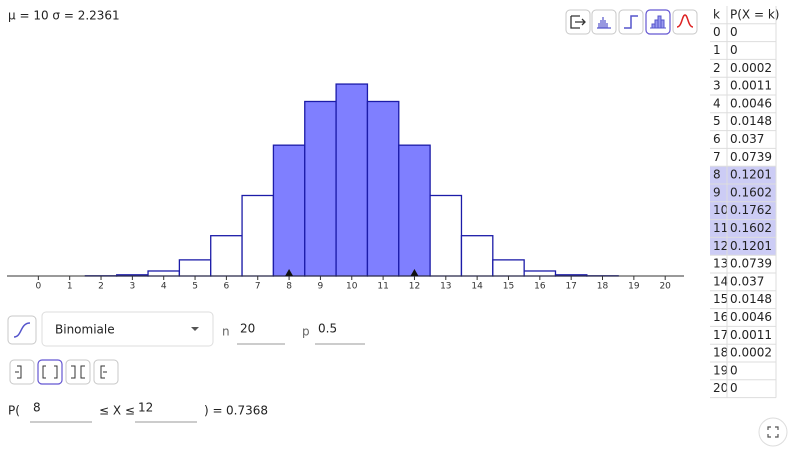 Image resolution: width=800 pixels, height=456 pixels. Describe the element at coordinates (717, 103) in the screenshot. I see `table-k: 4` at that location.